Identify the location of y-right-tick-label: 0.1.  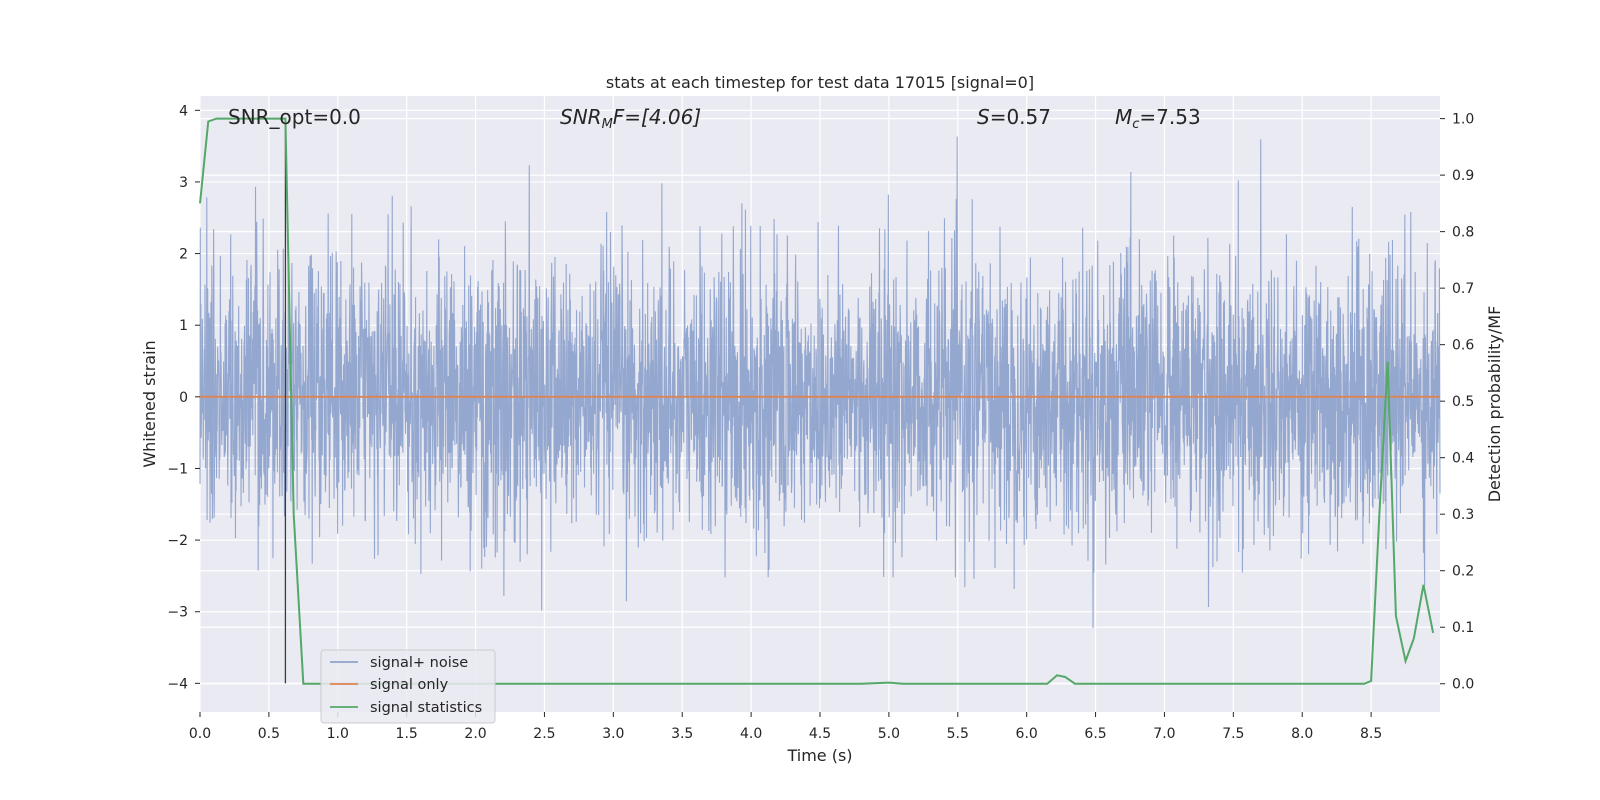
(1463, 628).